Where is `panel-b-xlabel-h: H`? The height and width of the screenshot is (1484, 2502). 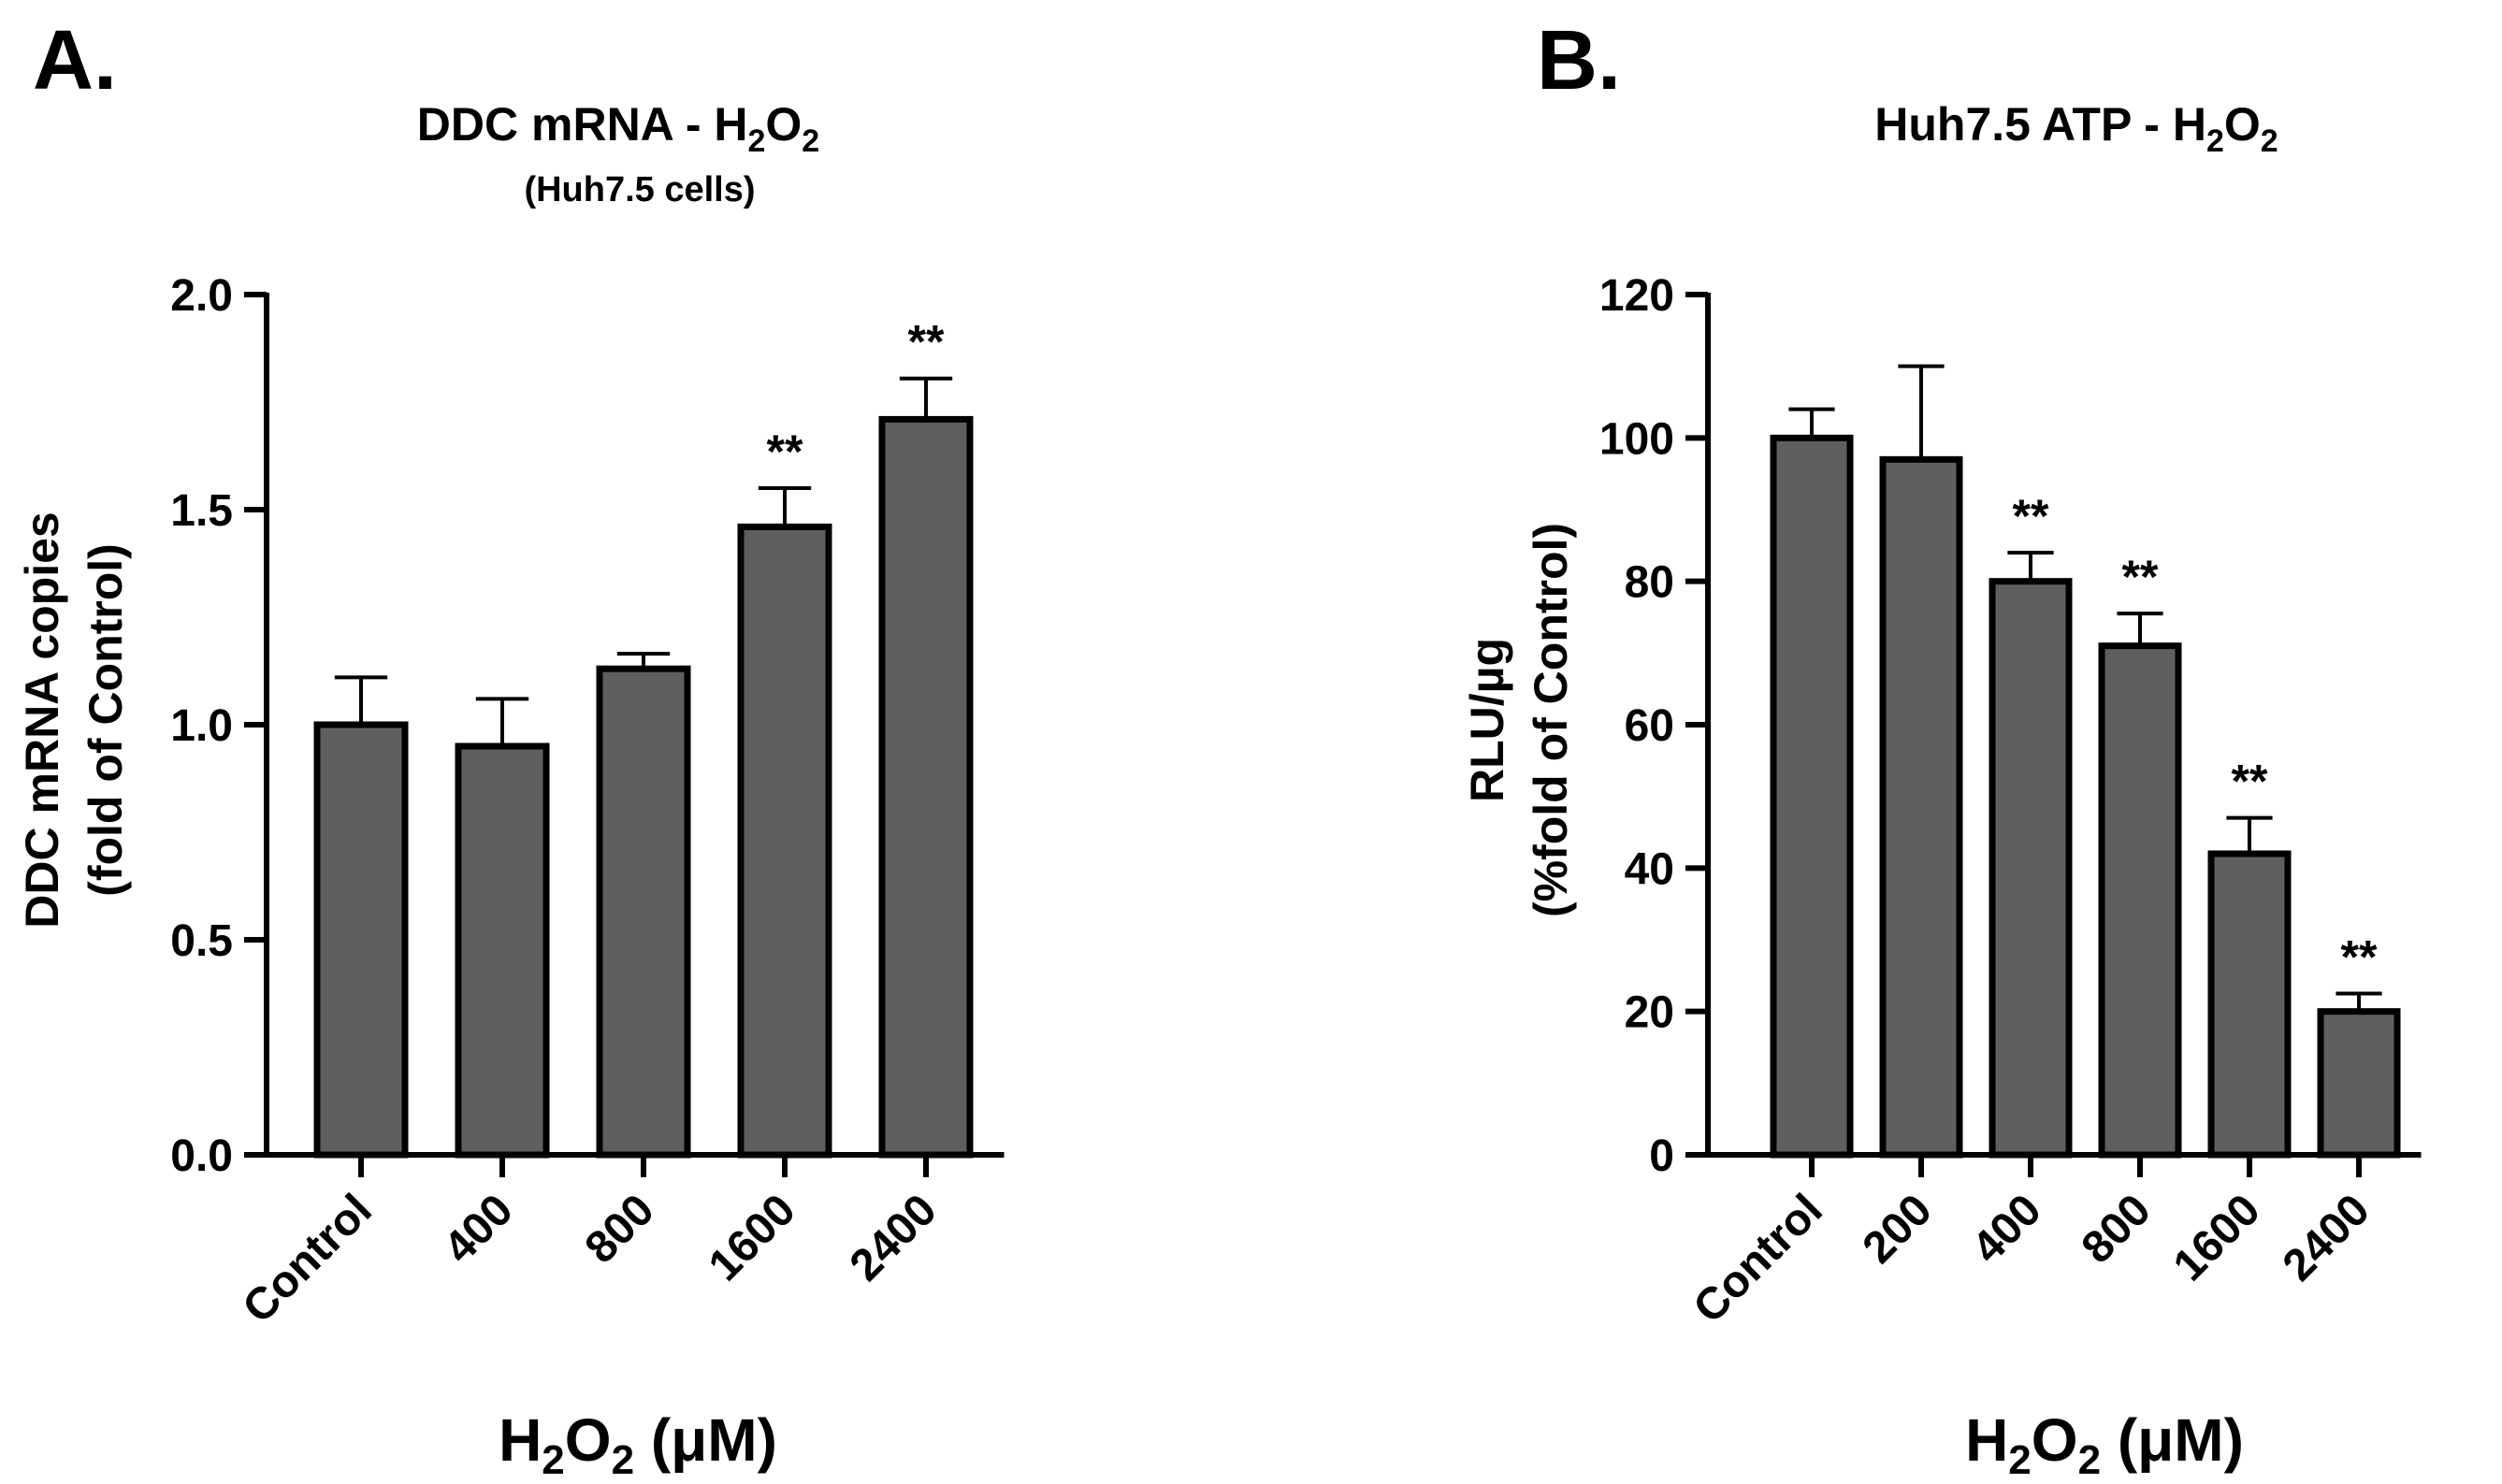
panel-b-xlabel-h: H is located at coordinates (1986, 1440).